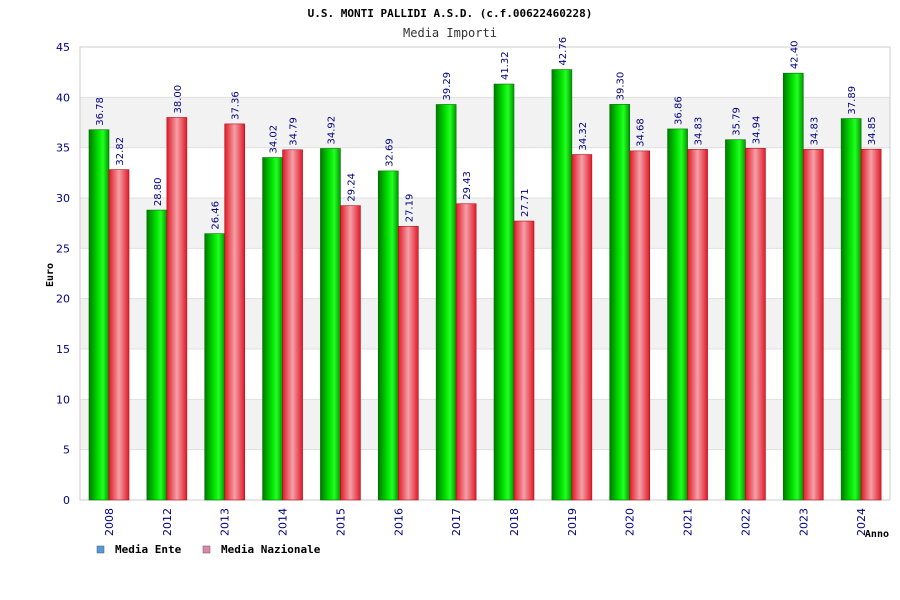 The height and width of the screenshot is (600, 900). Describe the element at coordinates (50, 275) in the screenshot. I see `y-axis-title: Euro` at that location.